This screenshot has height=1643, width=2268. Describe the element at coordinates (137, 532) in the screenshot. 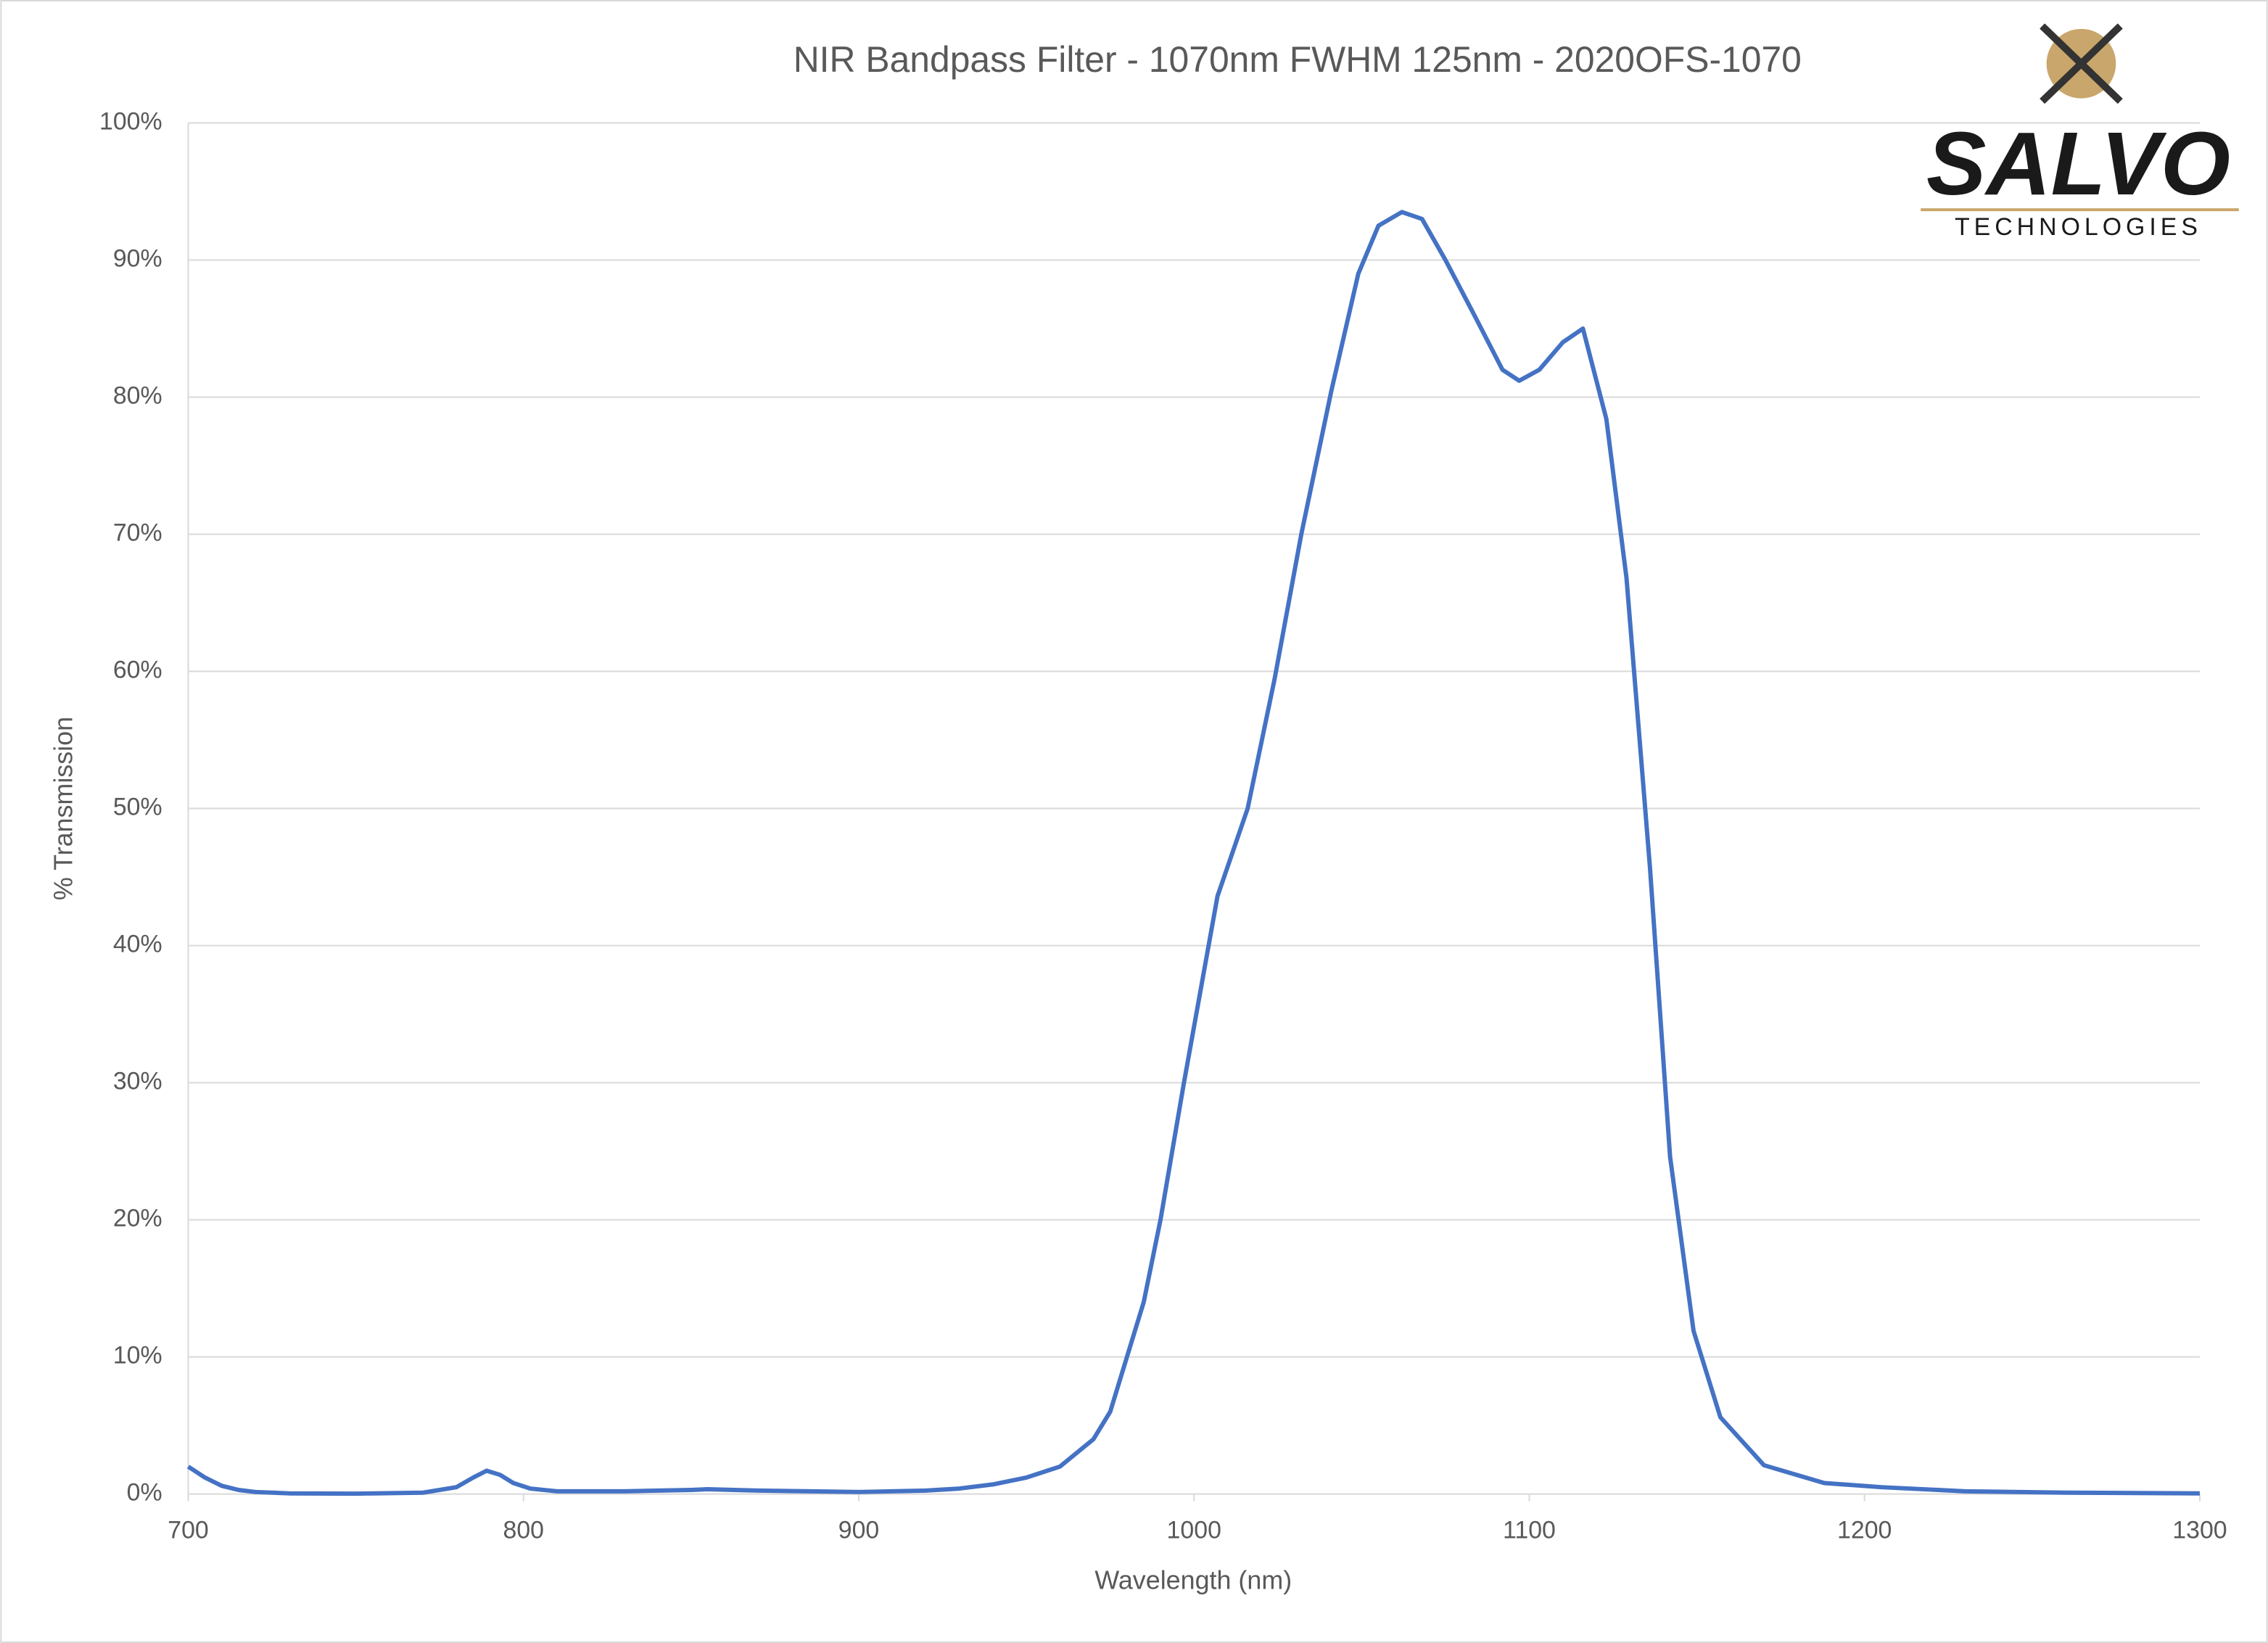

I see `y-tick-label: 70%` at that location.